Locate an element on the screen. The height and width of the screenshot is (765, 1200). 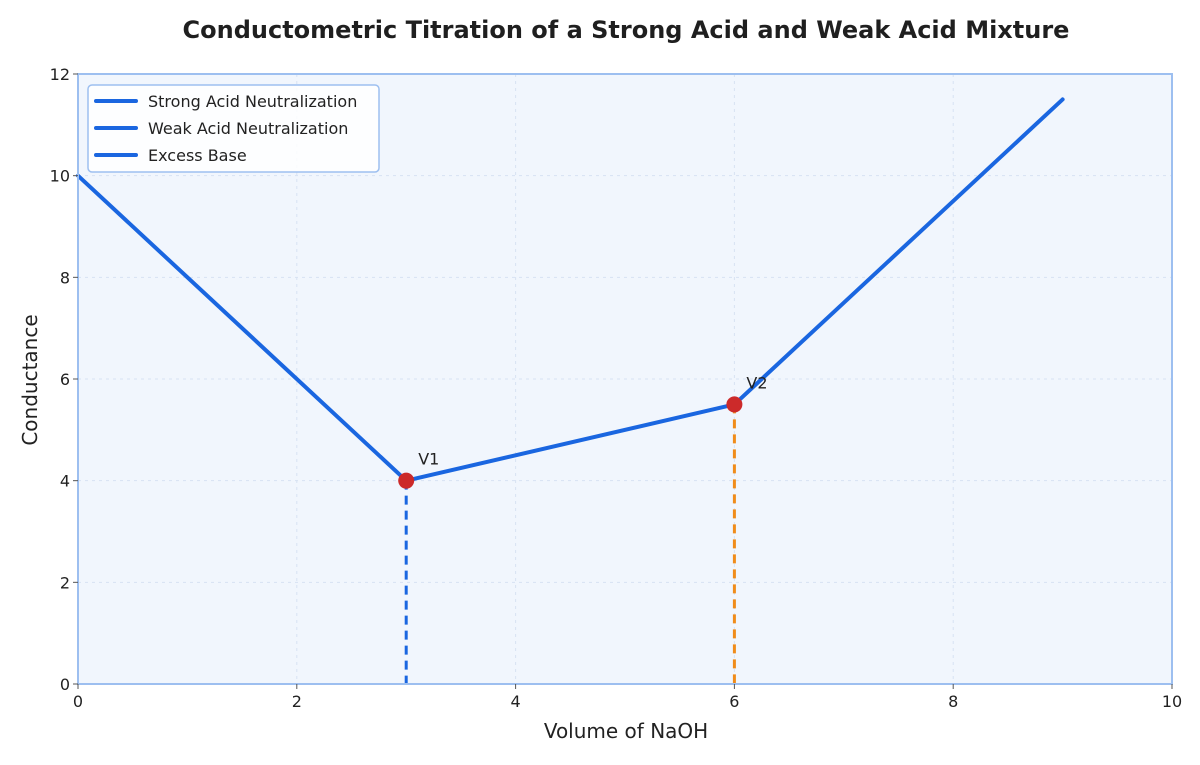
equivalence-label-v2: V2 is located at coordinates (756, 382).